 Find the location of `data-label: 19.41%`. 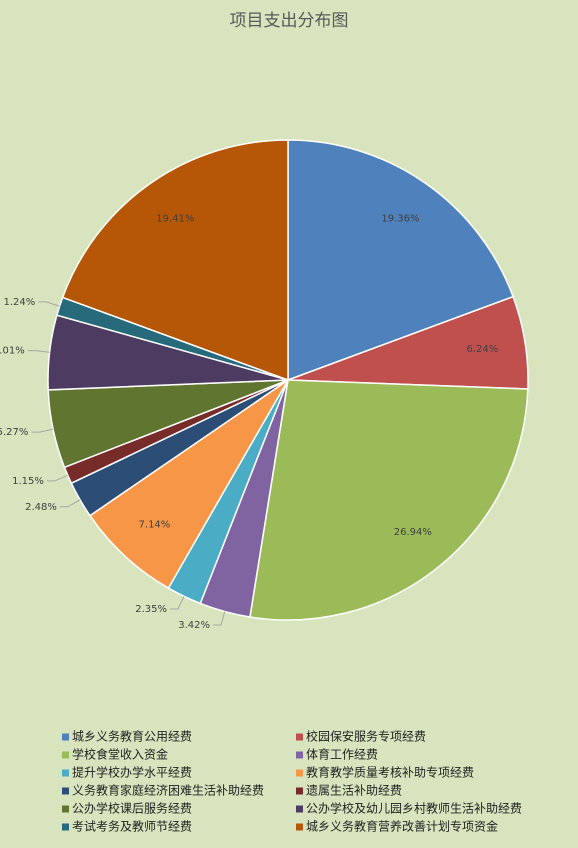

data-label: 19.41% is located at coordinates (175, 219).